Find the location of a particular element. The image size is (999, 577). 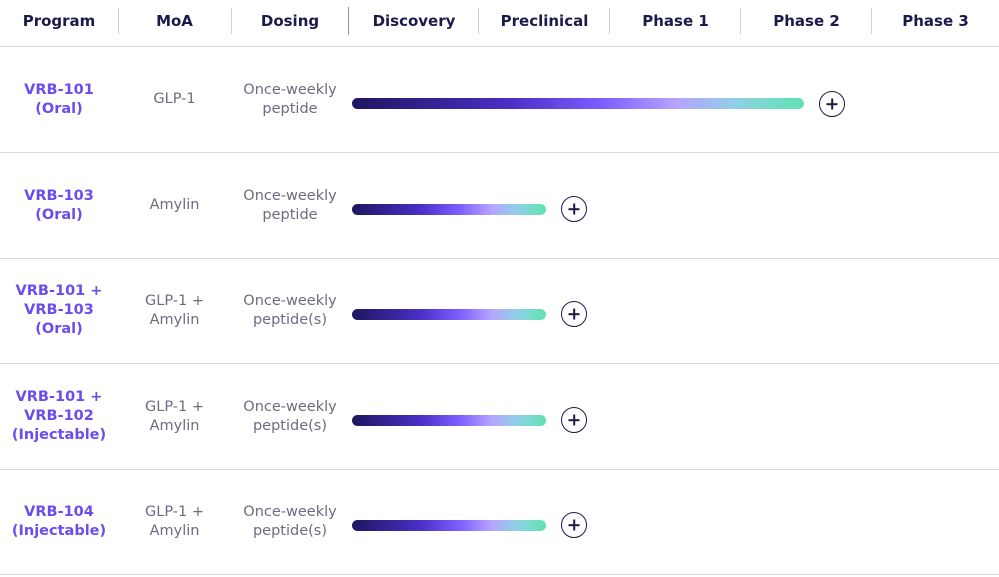

header-program: Program is located at coordinates (59, 20).